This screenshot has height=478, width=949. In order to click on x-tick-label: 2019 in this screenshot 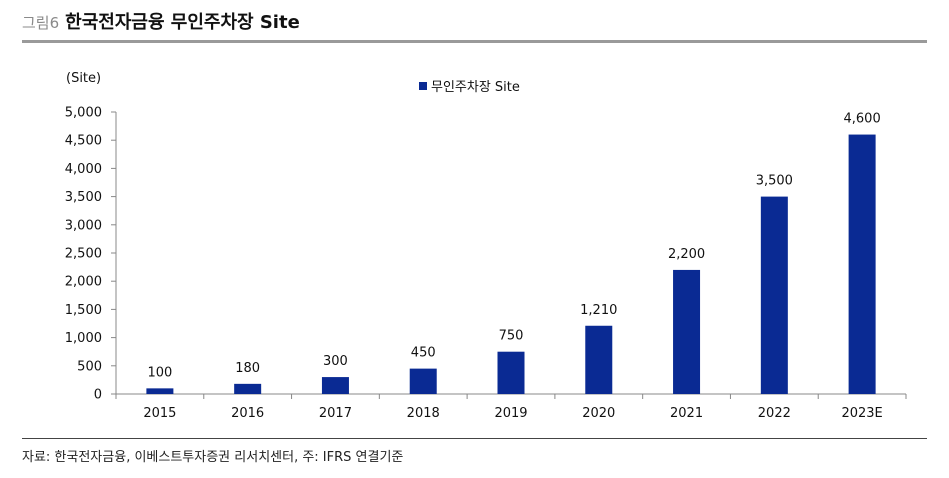, I will do `click(510, 413)`.